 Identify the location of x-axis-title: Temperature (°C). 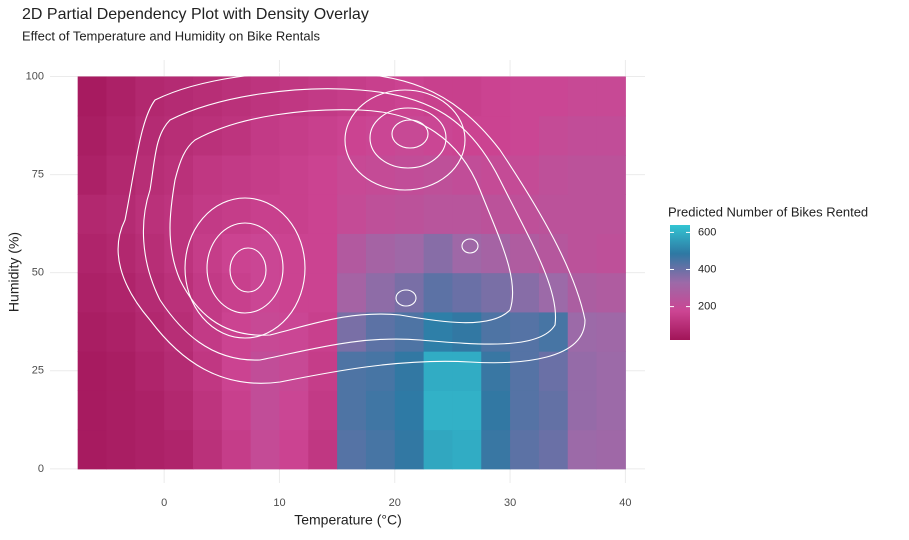
(348, 520).